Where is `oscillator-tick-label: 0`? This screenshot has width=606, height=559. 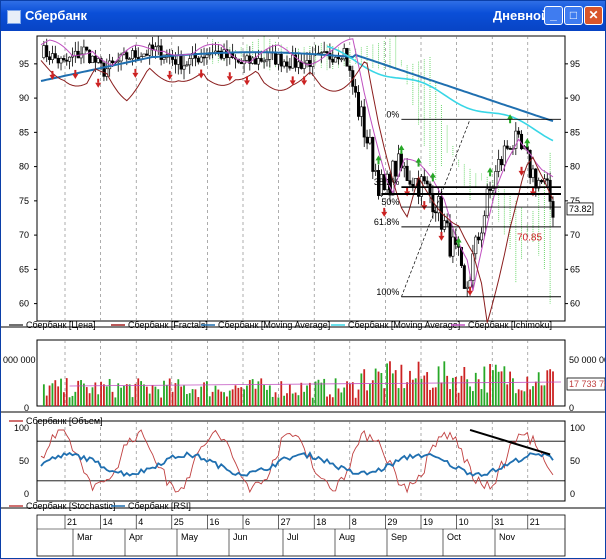
oscillator-tick-label: 0 is located at coordinates (26, 494).